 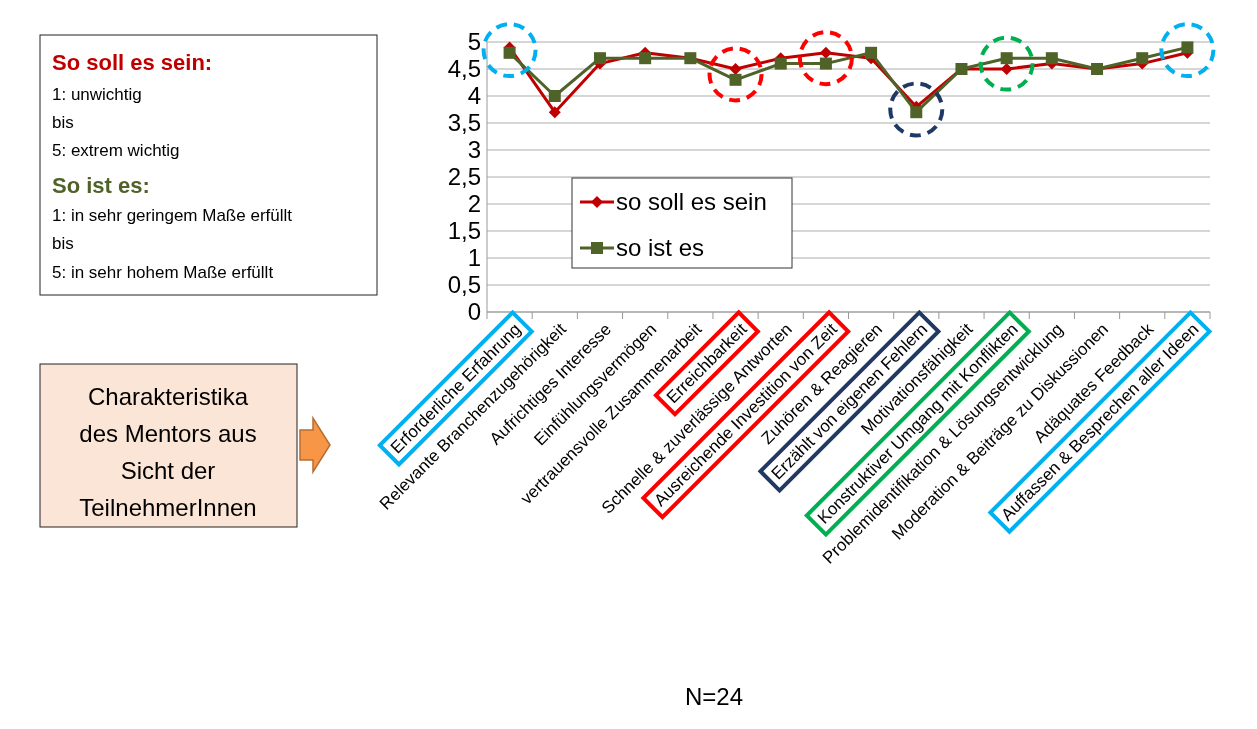 I want to click on y-tick-label: 0, so click(x=474, y=312).